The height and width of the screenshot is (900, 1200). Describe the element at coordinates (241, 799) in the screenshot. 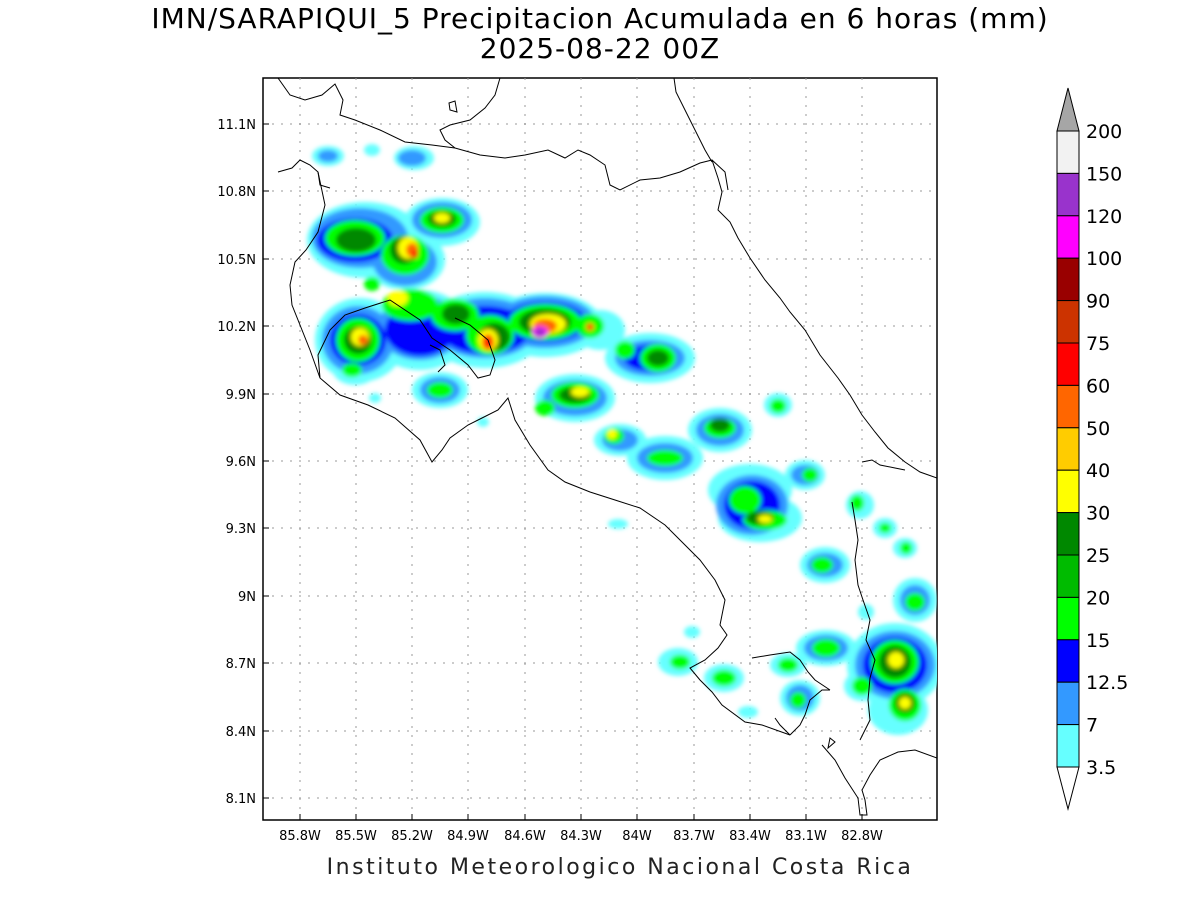

I see `lat-label: 8.1N` at that location.